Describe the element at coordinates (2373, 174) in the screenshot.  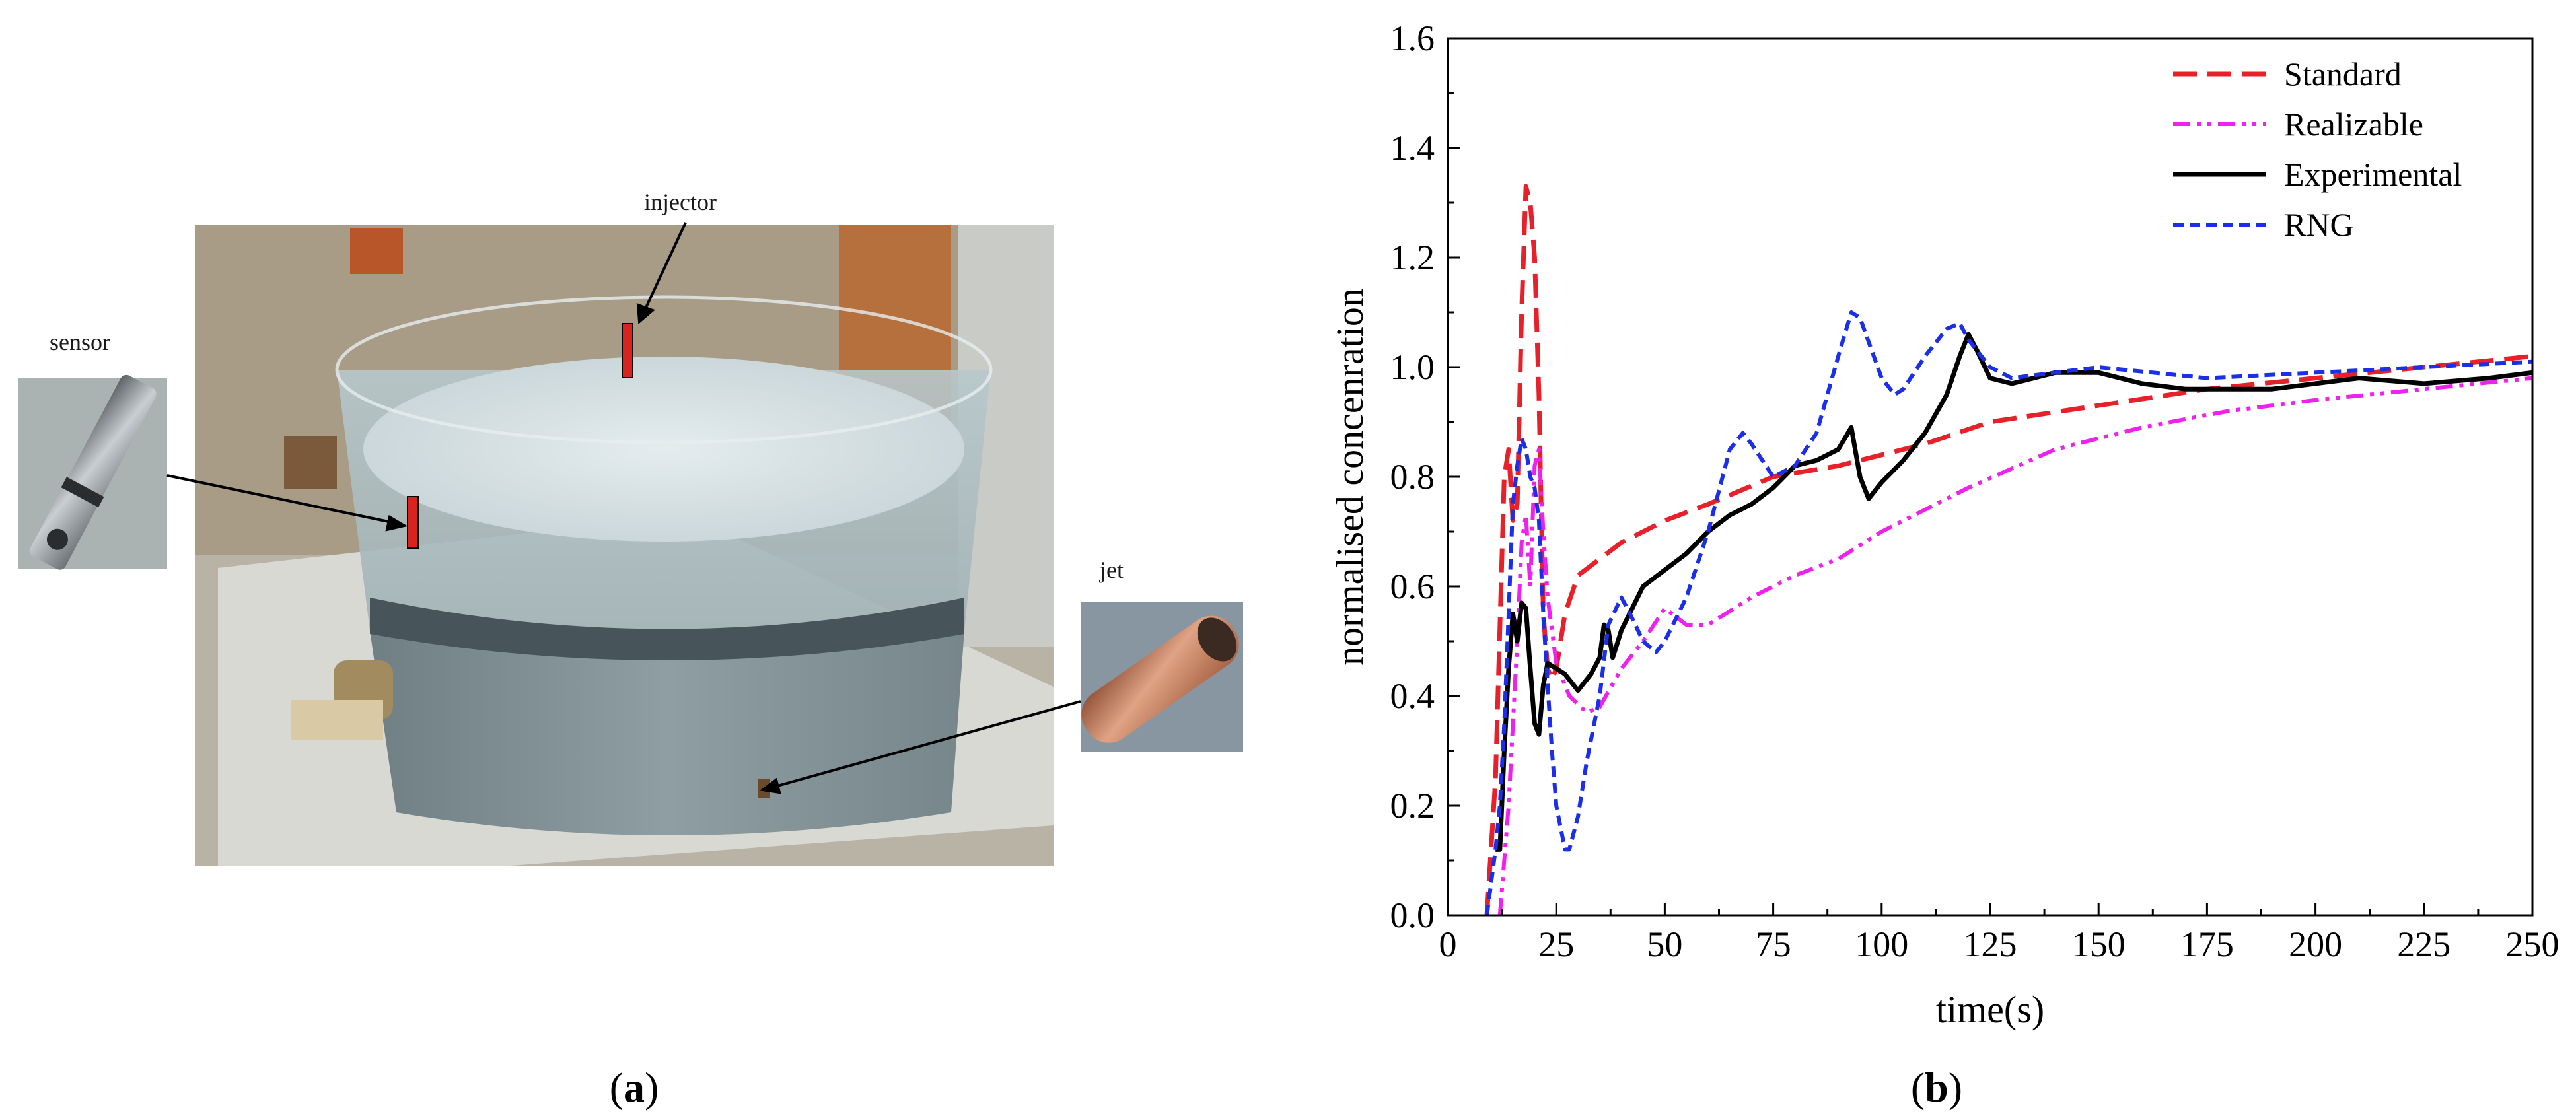
I see `legend-label-experimental: Experimental` at that location.